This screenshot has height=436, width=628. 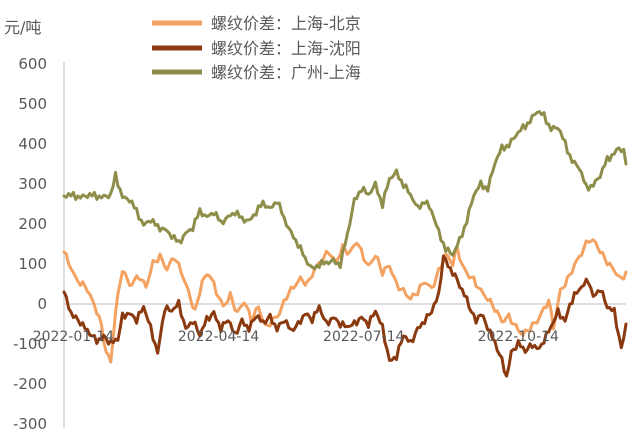 I want to click on x-tick-label: 2022-01-14, so click(x=73, y=337).